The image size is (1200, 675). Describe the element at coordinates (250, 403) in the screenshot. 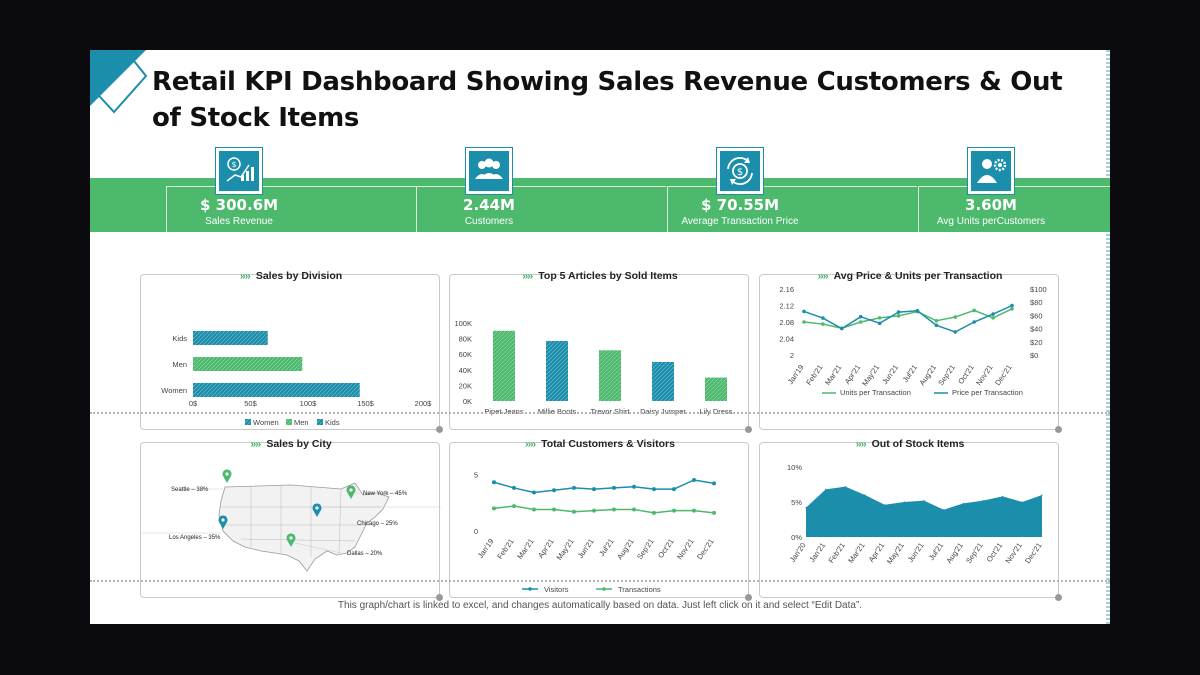

I see `tick-label: 50$` at that location.